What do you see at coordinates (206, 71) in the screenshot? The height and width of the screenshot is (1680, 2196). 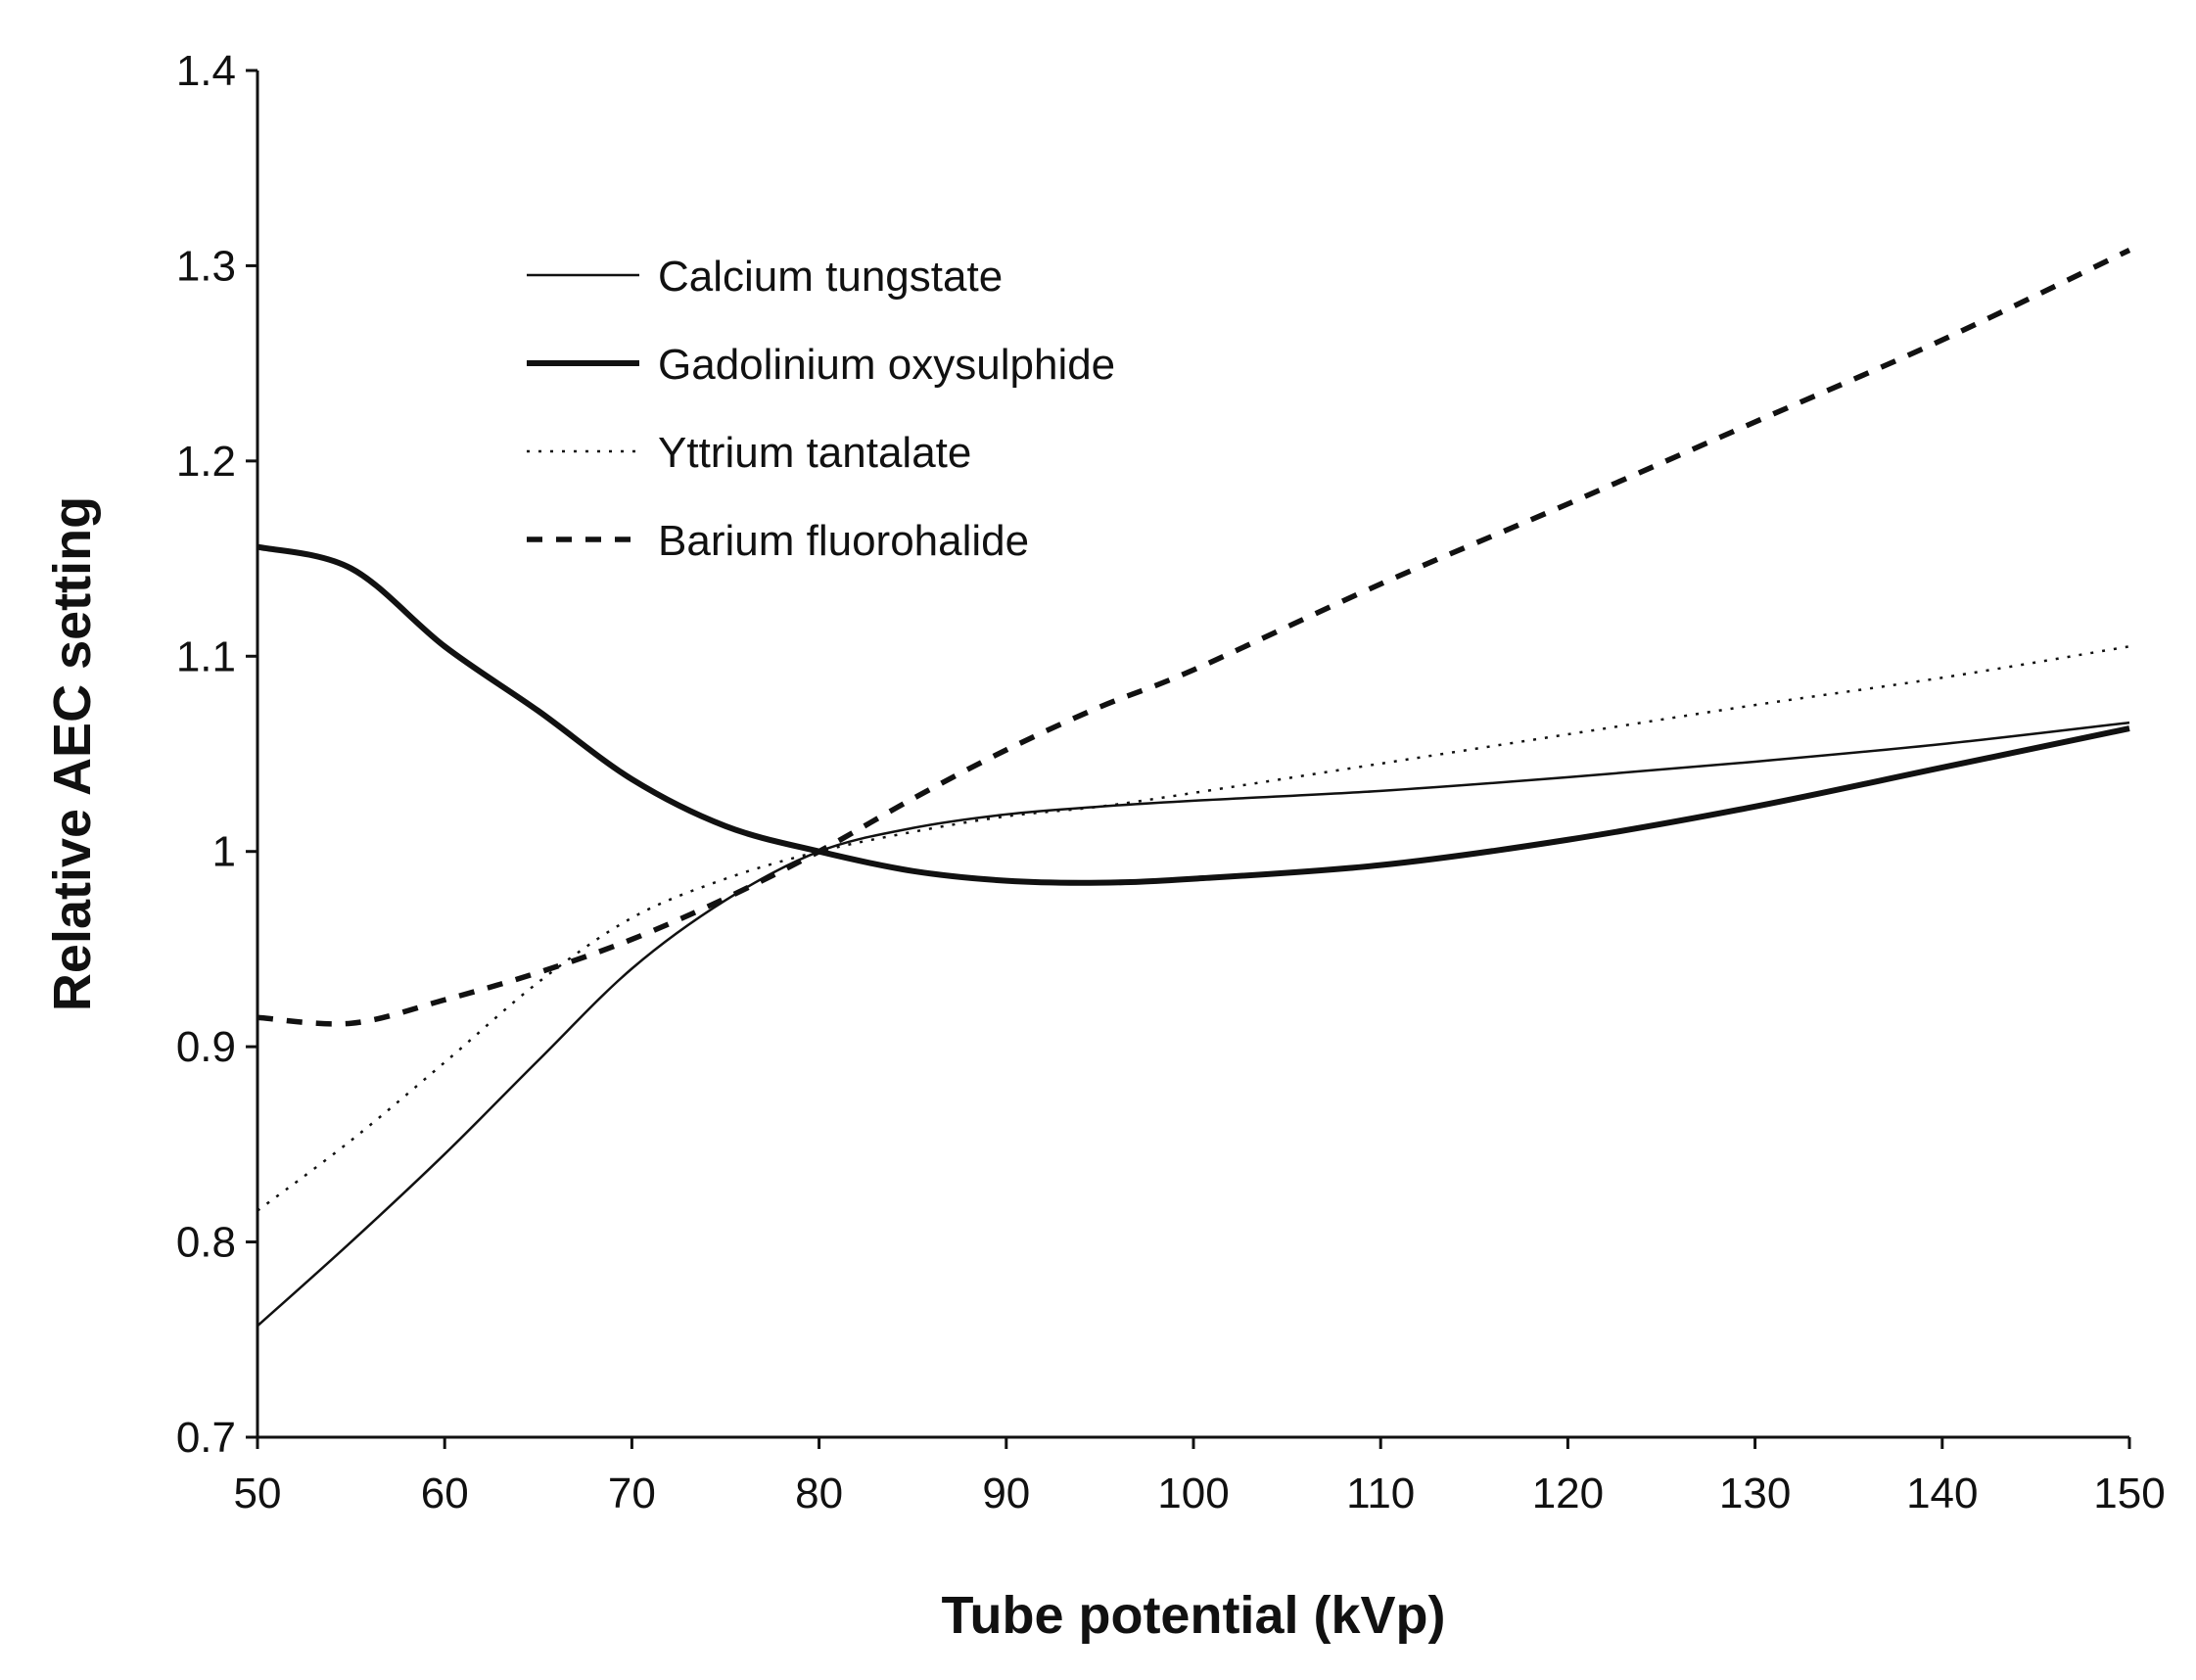 I see `y-tick-label: 1.4` at bounding box center [206, 71].